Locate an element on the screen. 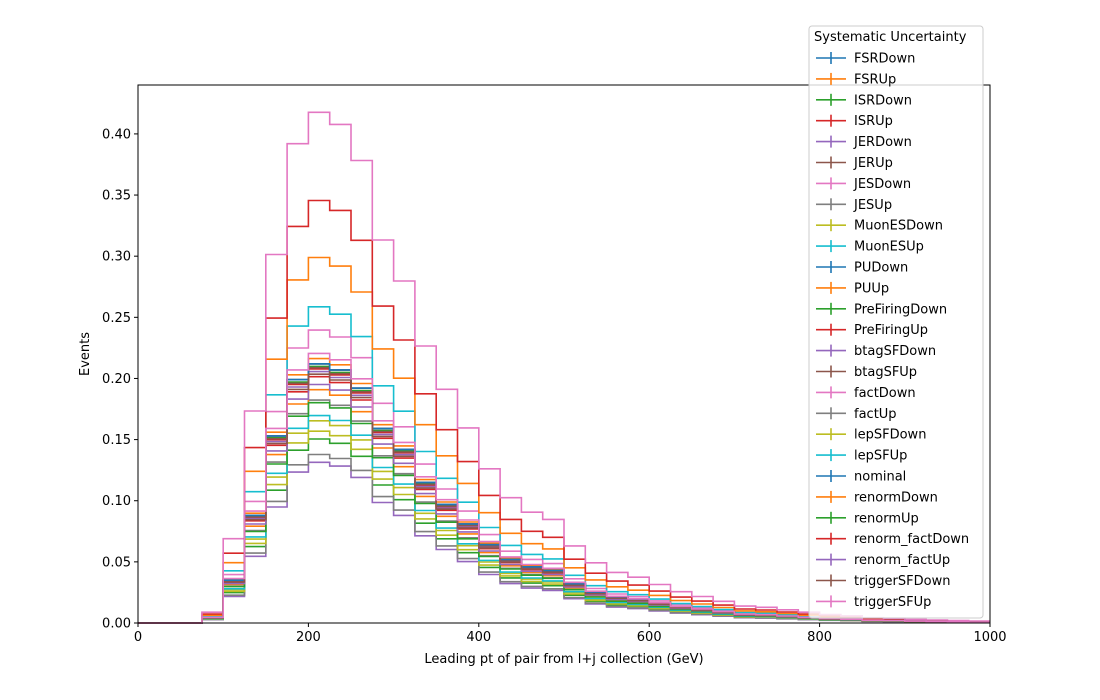 This screenshot has width=1100, height=700. legend-item-triggerSFUp: triggerSFUp is located at coordinates (873, 602).